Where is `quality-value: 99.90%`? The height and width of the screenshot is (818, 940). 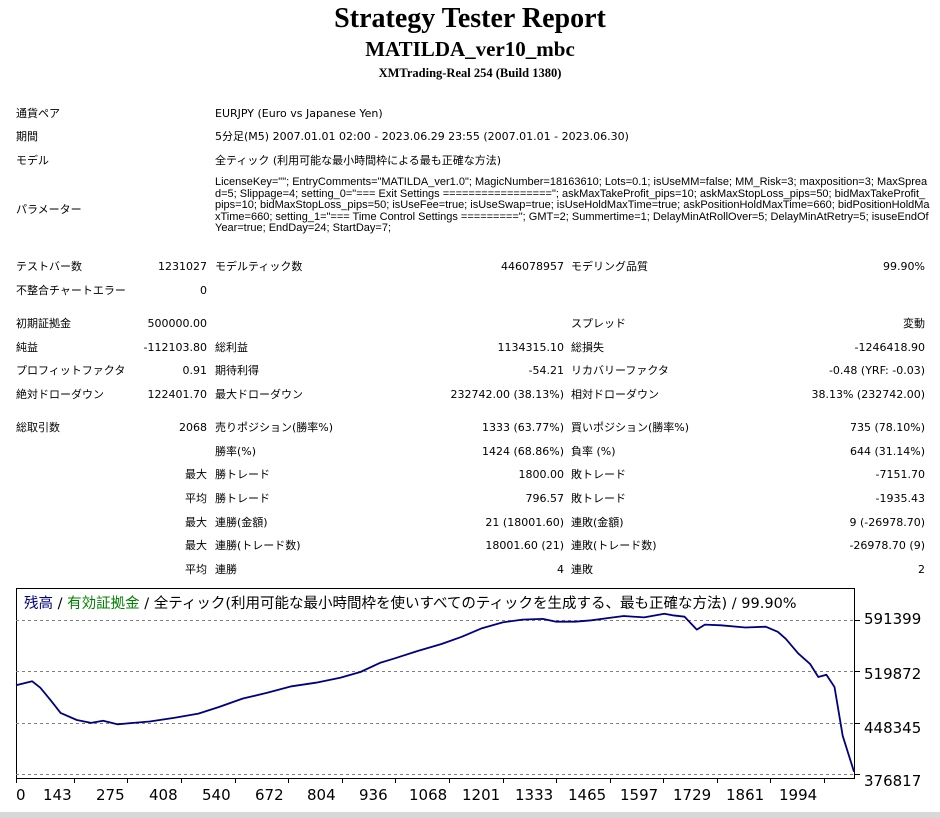 quality-value: 99.90% is located at coordinates (904, 266).